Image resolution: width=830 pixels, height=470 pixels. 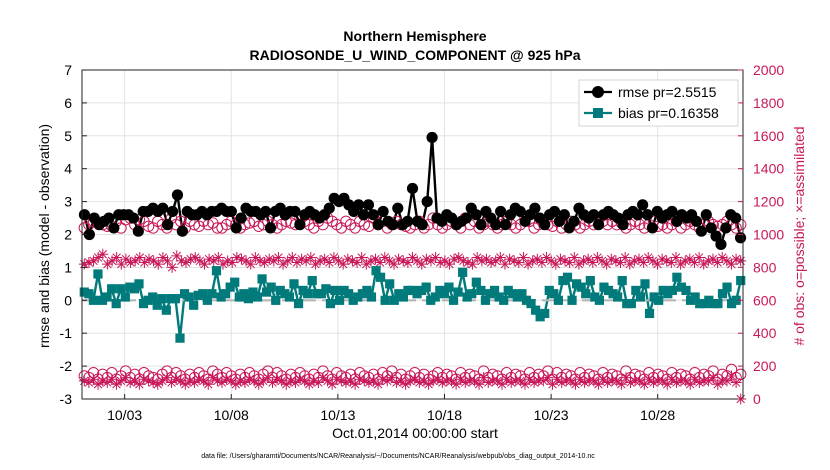 What do you see at coordinates (658, 103) in the screenshot?
I see `legend-box` at bounding box center [658, 103].